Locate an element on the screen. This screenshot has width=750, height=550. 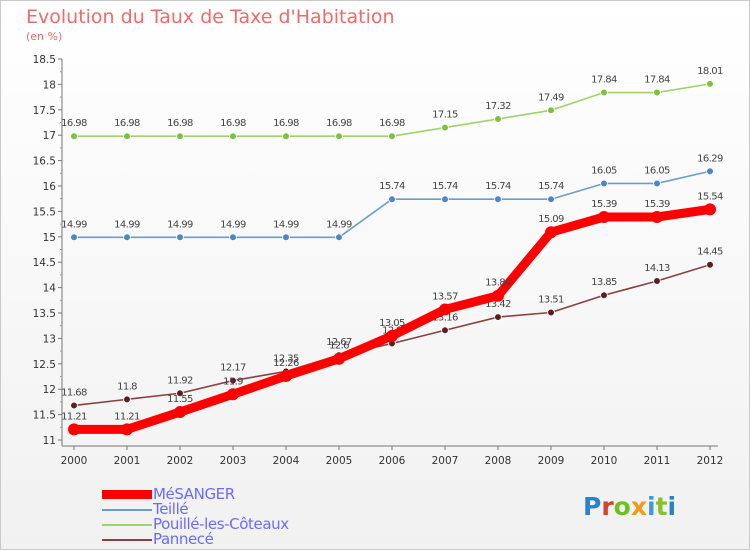
y-tick-label: 14.5 is located at coordinates (44, 263).